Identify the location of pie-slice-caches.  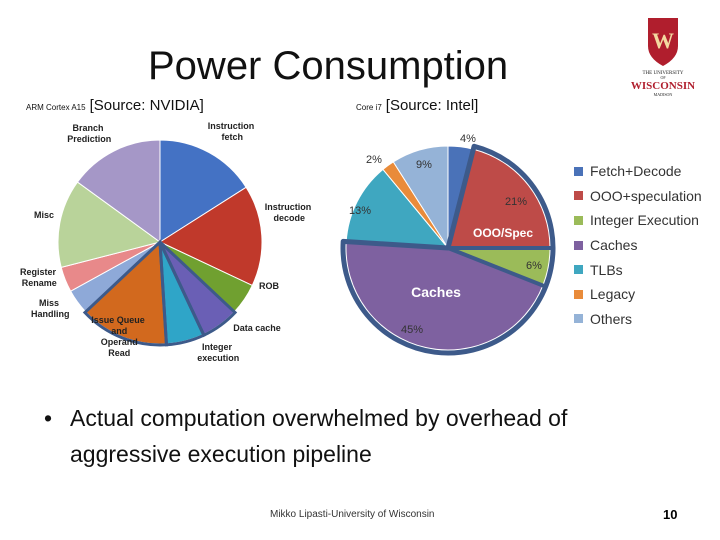
(444, 296).